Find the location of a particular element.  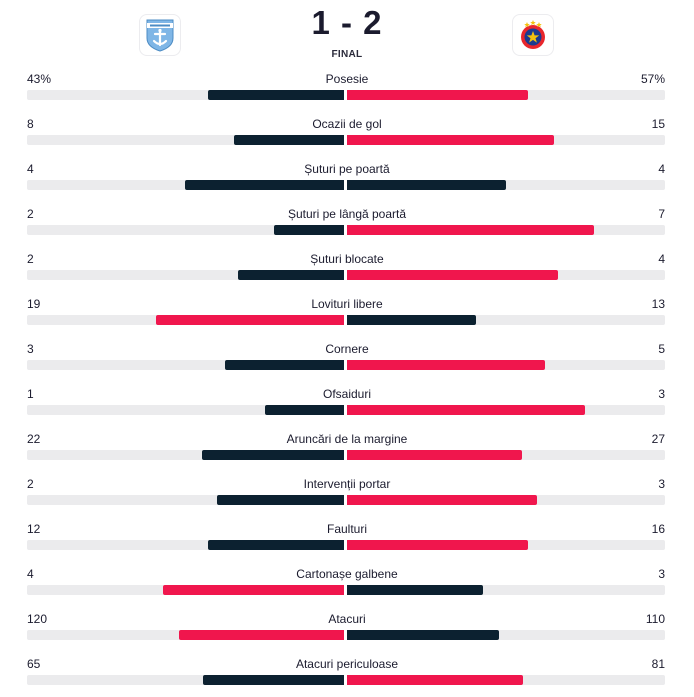

fcsb-crest-icon is located at coordinates (533, 34).